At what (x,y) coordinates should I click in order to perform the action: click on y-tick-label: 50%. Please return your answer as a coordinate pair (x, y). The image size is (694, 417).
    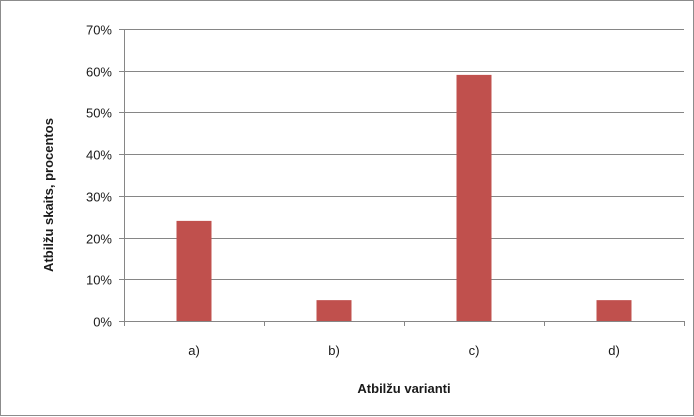
    Looking at the image, I should click on (99, 113).